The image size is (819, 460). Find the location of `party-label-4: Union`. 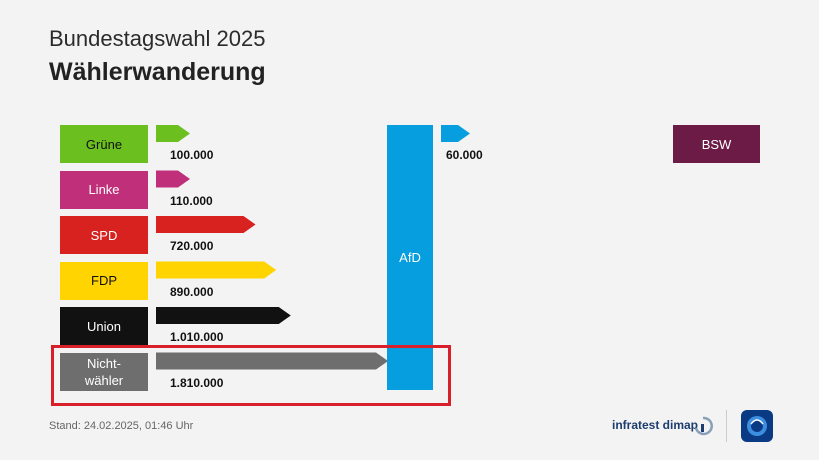

party-label-4: Union is located at coordinates (104, 326).